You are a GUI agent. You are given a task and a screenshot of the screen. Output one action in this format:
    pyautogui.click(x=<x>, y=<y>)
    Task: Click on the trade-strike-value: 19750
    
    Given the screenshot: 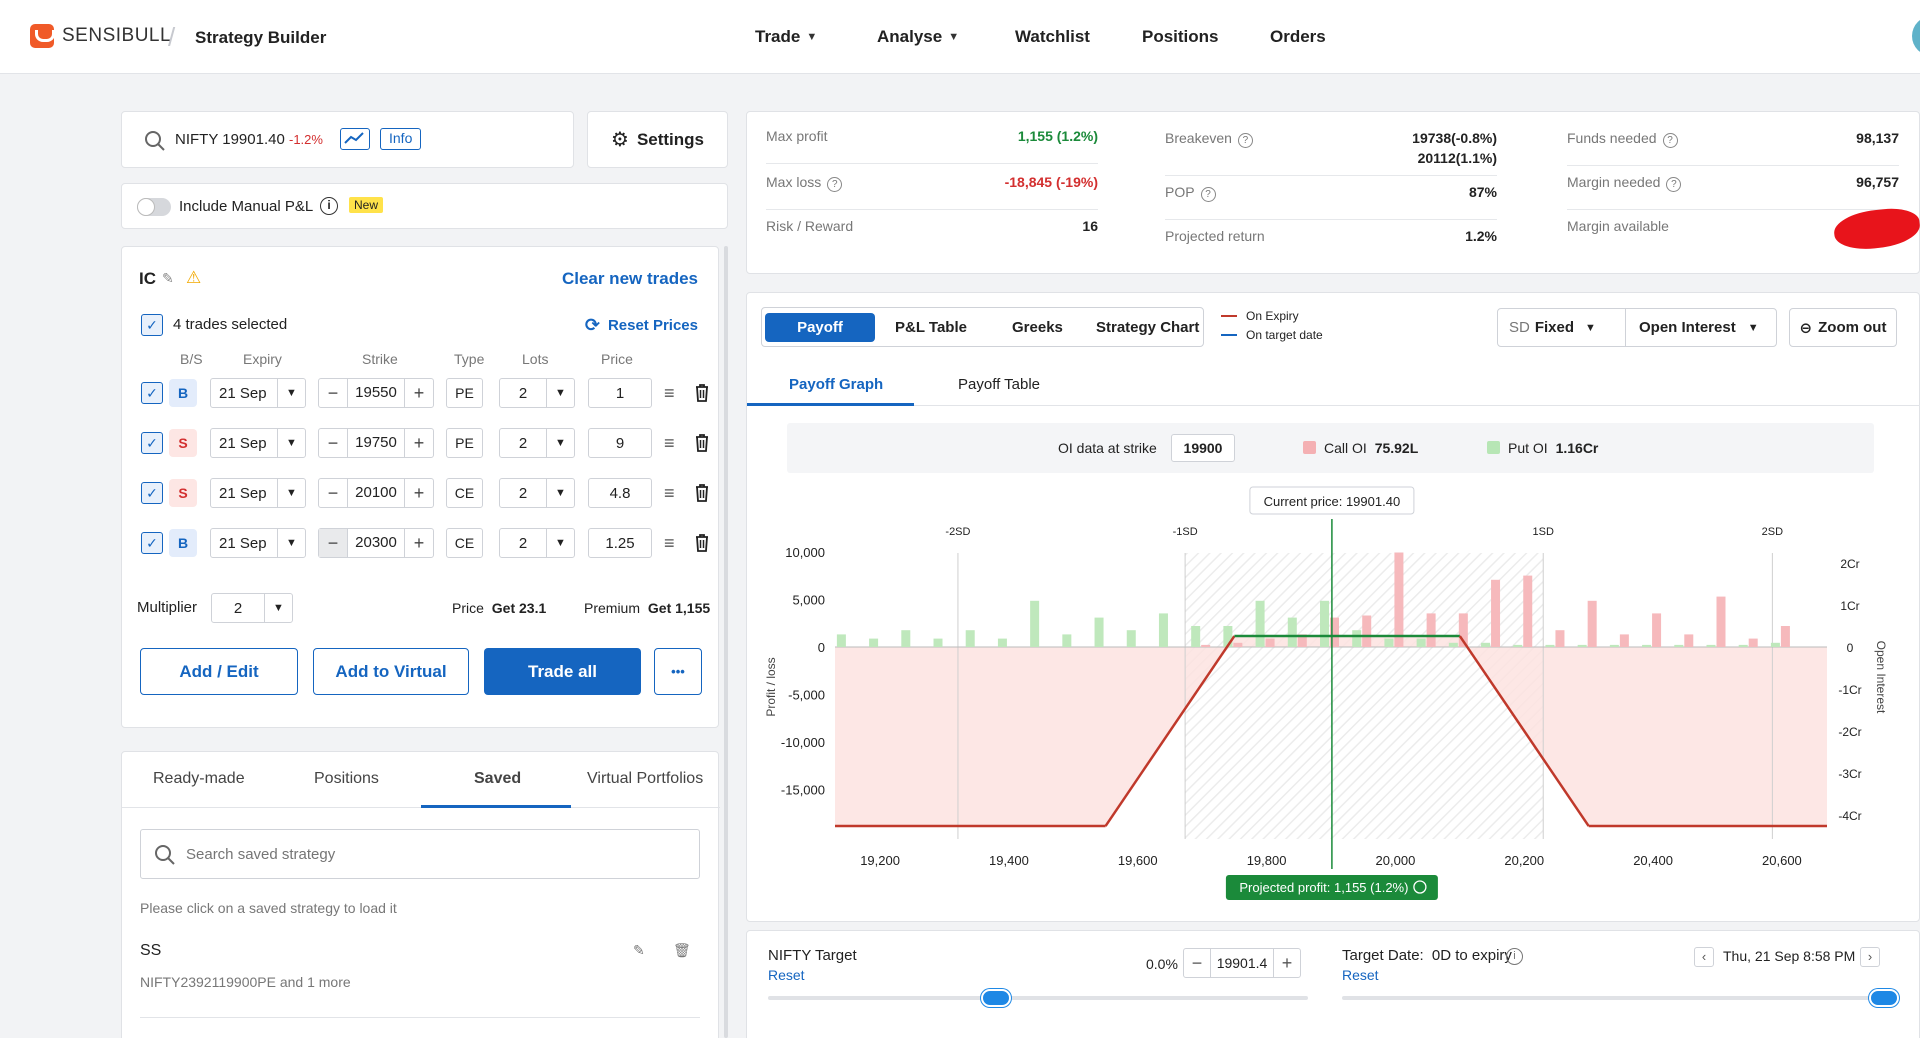 What is the action you would take?
    pyautogui.click(x=376, y=443)
    